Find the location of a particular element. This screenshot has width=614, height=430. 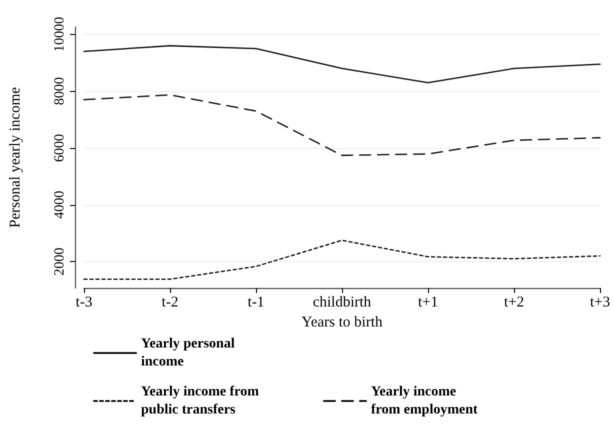

legend-label: Yearly income from public transfers is located at coordinates (201, 401).